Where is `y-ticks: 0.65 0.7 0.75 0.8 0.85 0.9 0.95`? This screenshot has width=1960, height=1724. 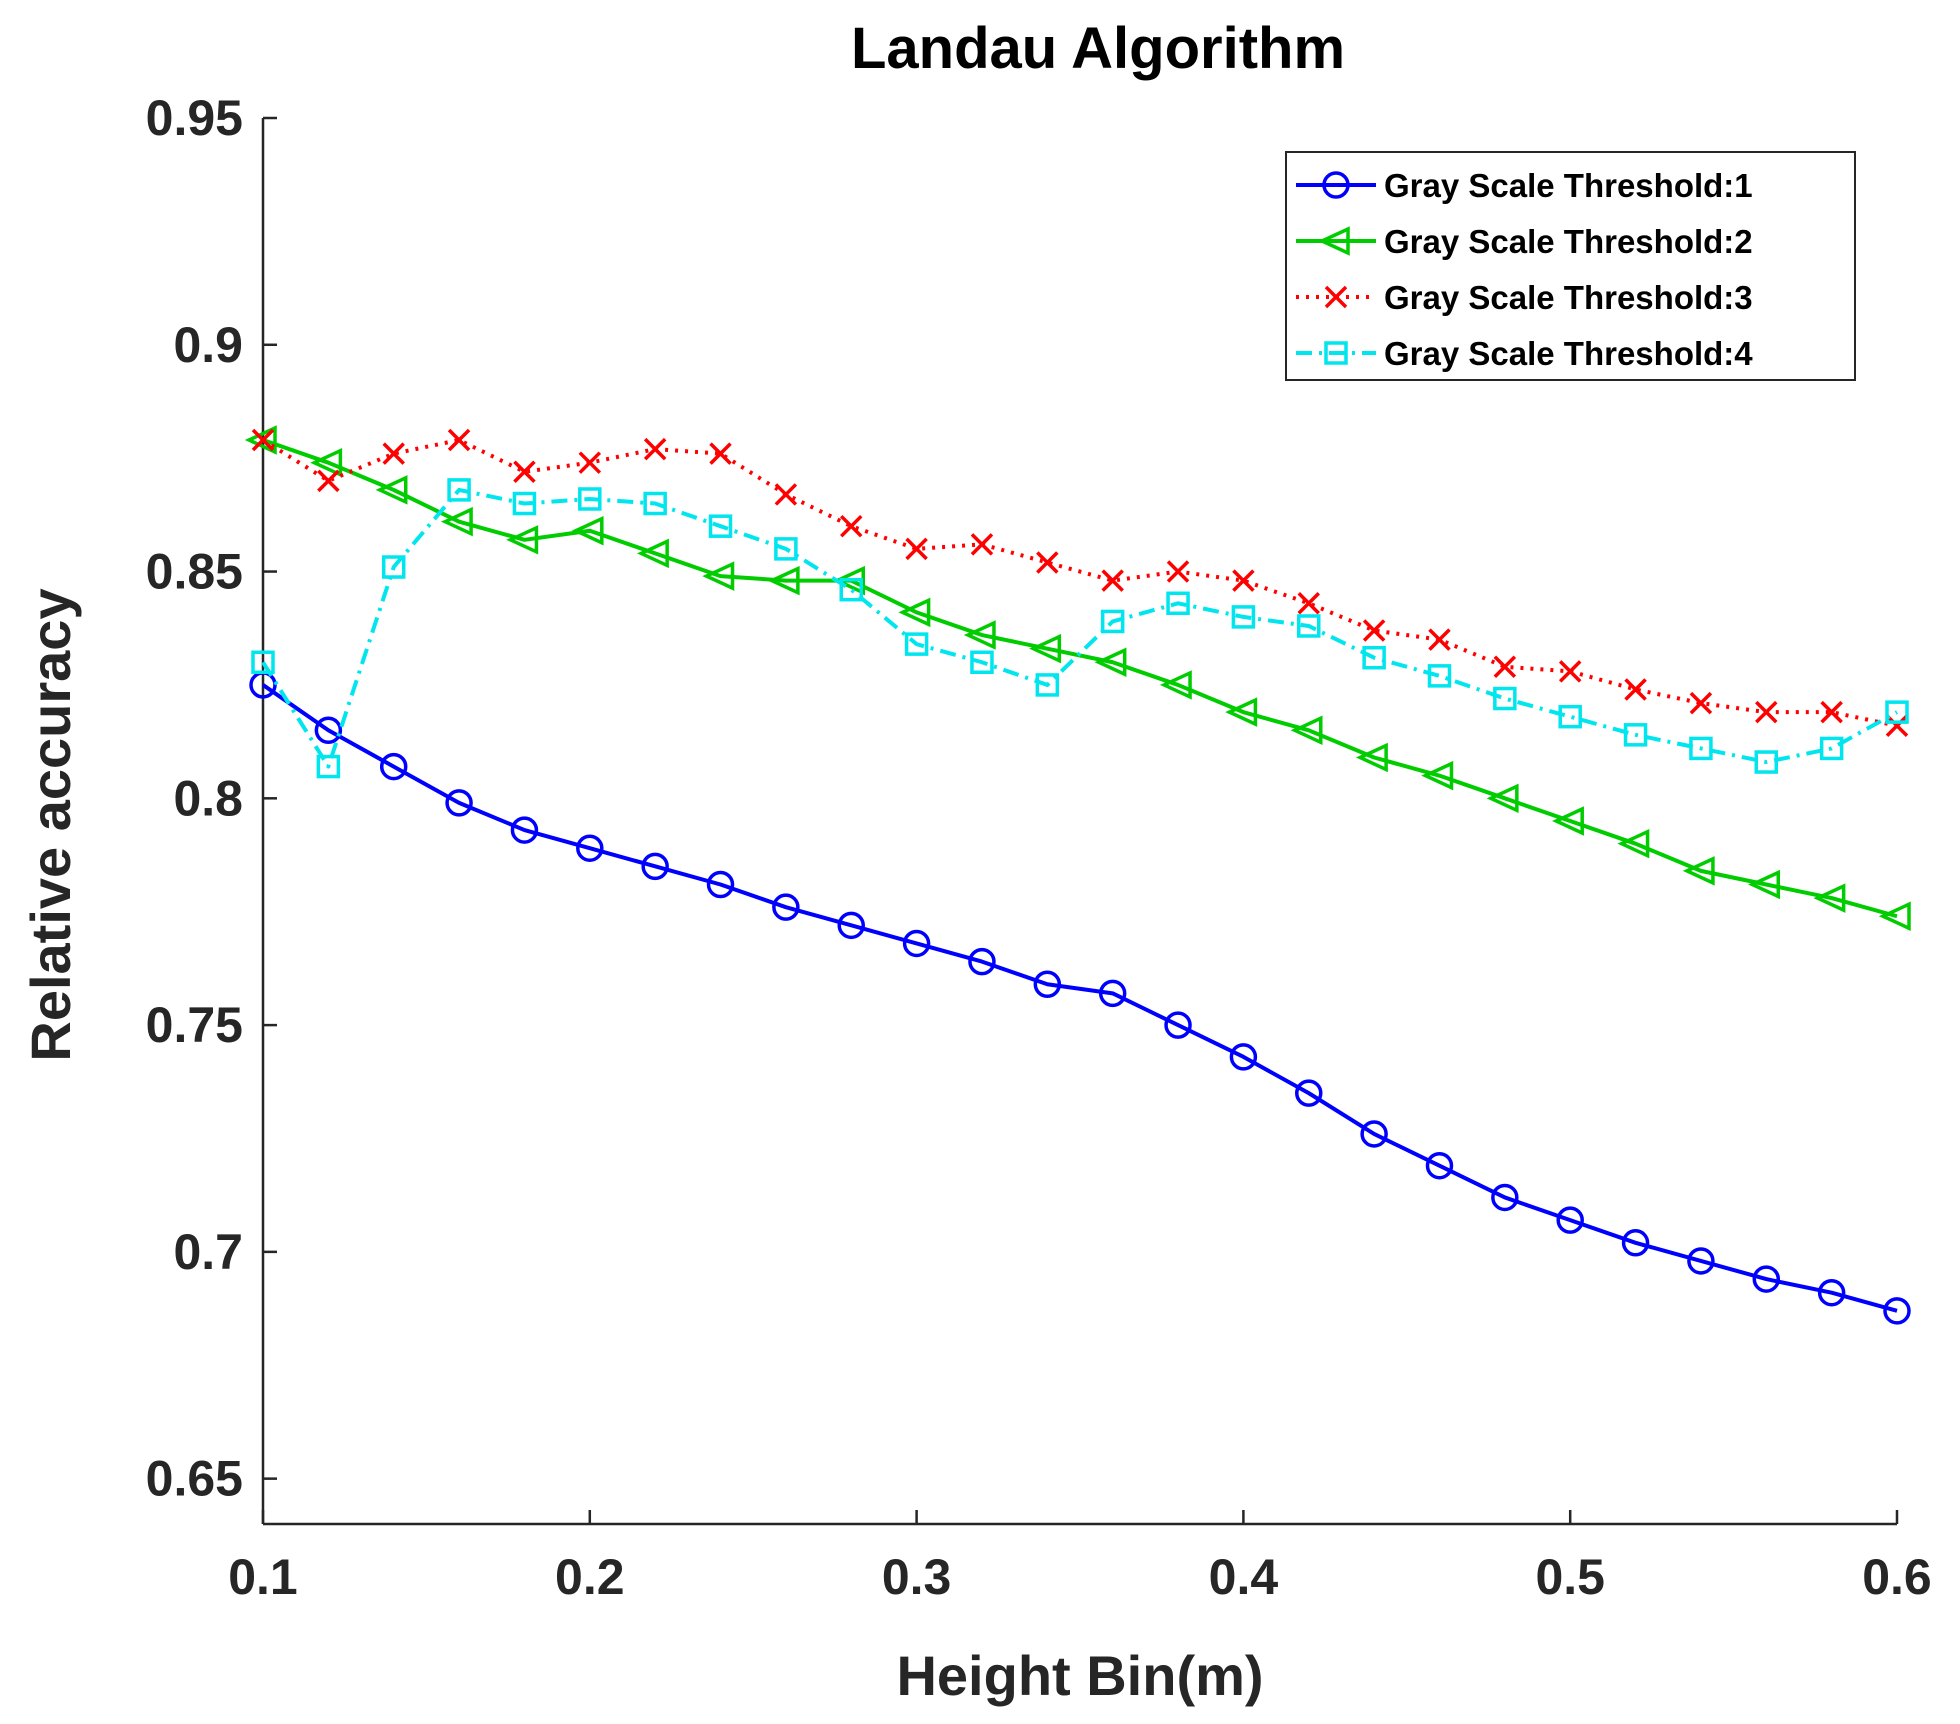
y-ticks: 0.65 0.7 0.75 0.8 0.85 0.9 0.95 is located at coordinates (211, 798).